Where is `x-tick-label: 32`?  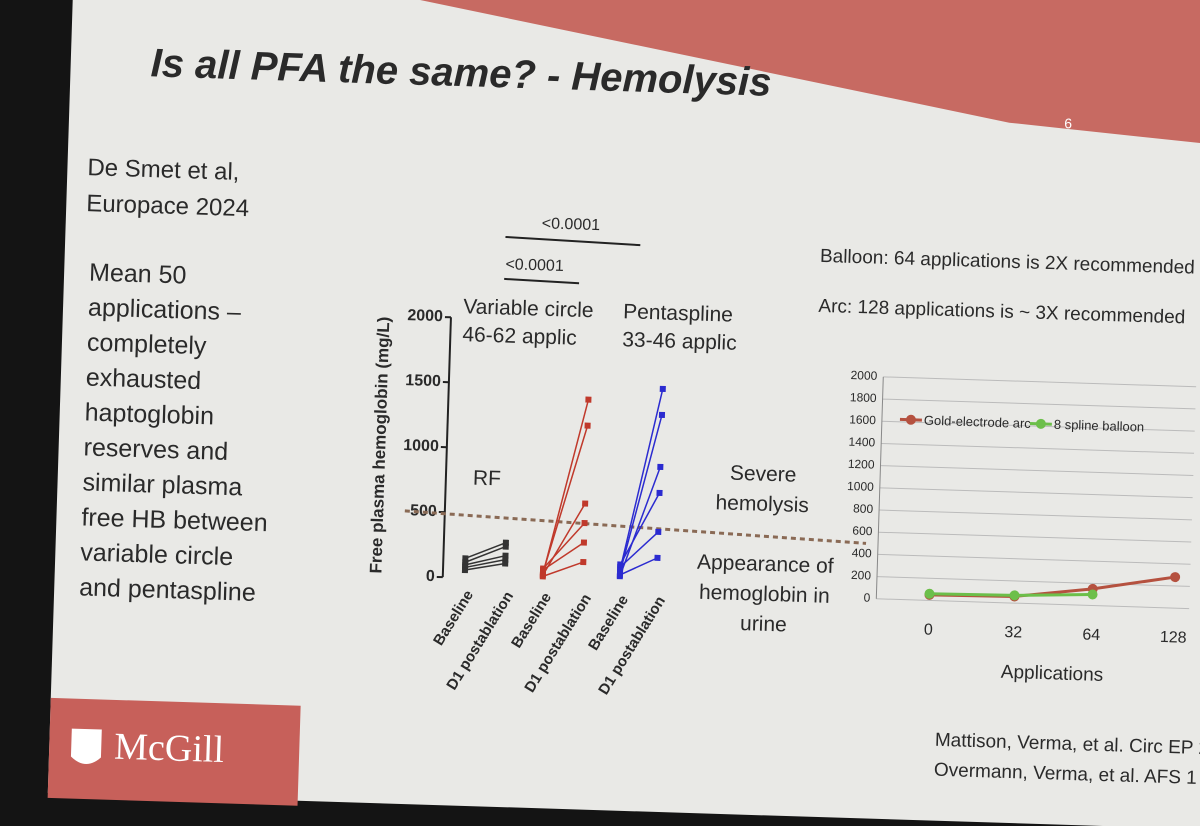 x-tick-label: 32 is located at coordinates (1013, 633).